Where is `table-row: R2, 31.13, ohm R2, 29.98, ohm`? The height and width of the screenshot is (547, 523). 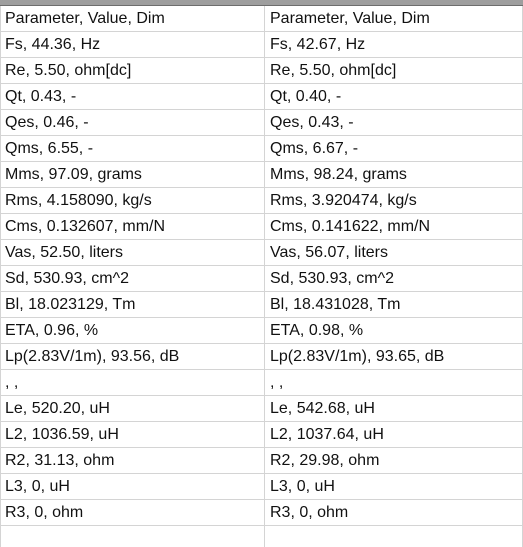 table-row: R2, 31.13, ohm R2, 29.98, ohm is located at coordinates (261, 461).